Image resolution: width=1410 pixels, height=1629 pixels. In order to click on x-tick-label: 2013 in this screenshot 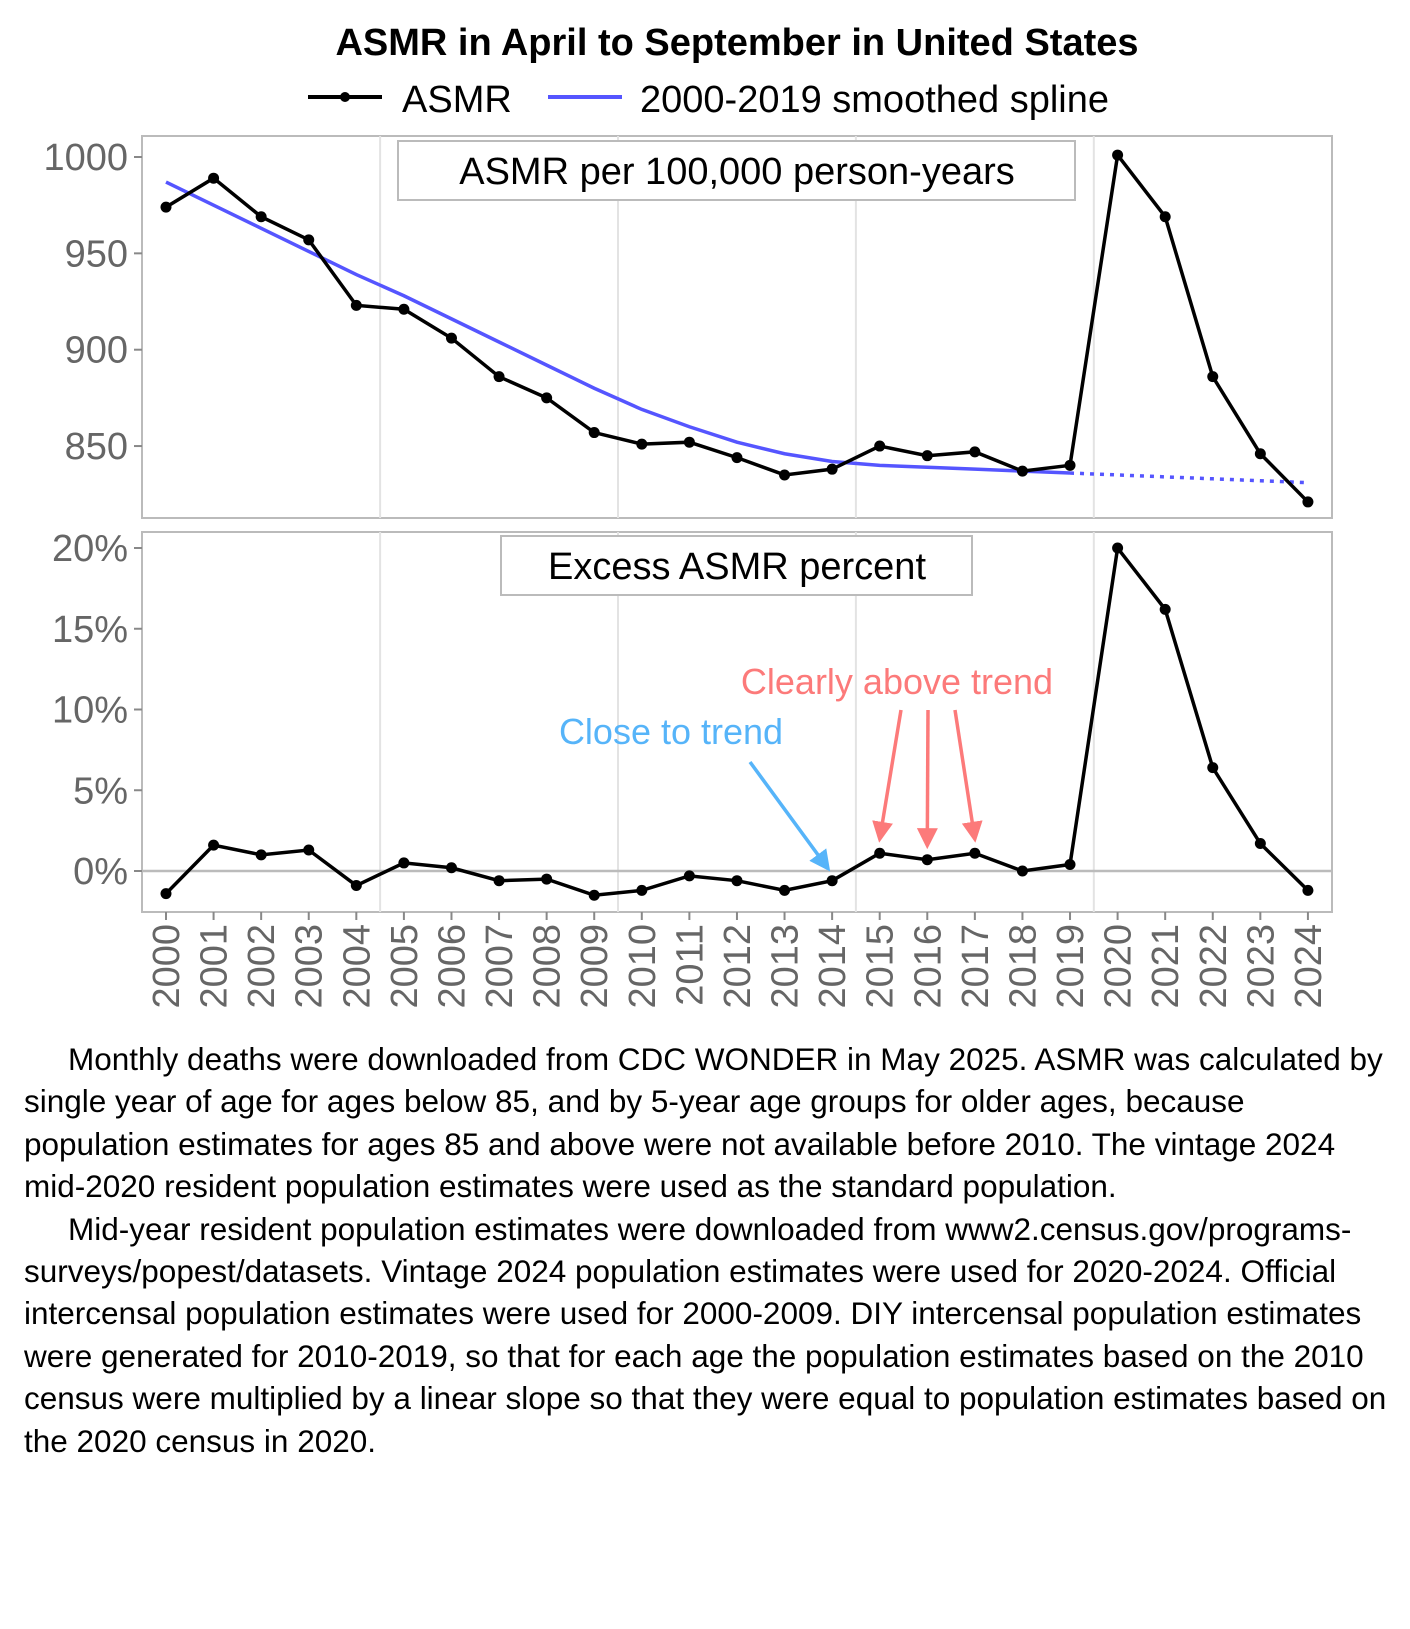, I will do `click(786, 966)`.